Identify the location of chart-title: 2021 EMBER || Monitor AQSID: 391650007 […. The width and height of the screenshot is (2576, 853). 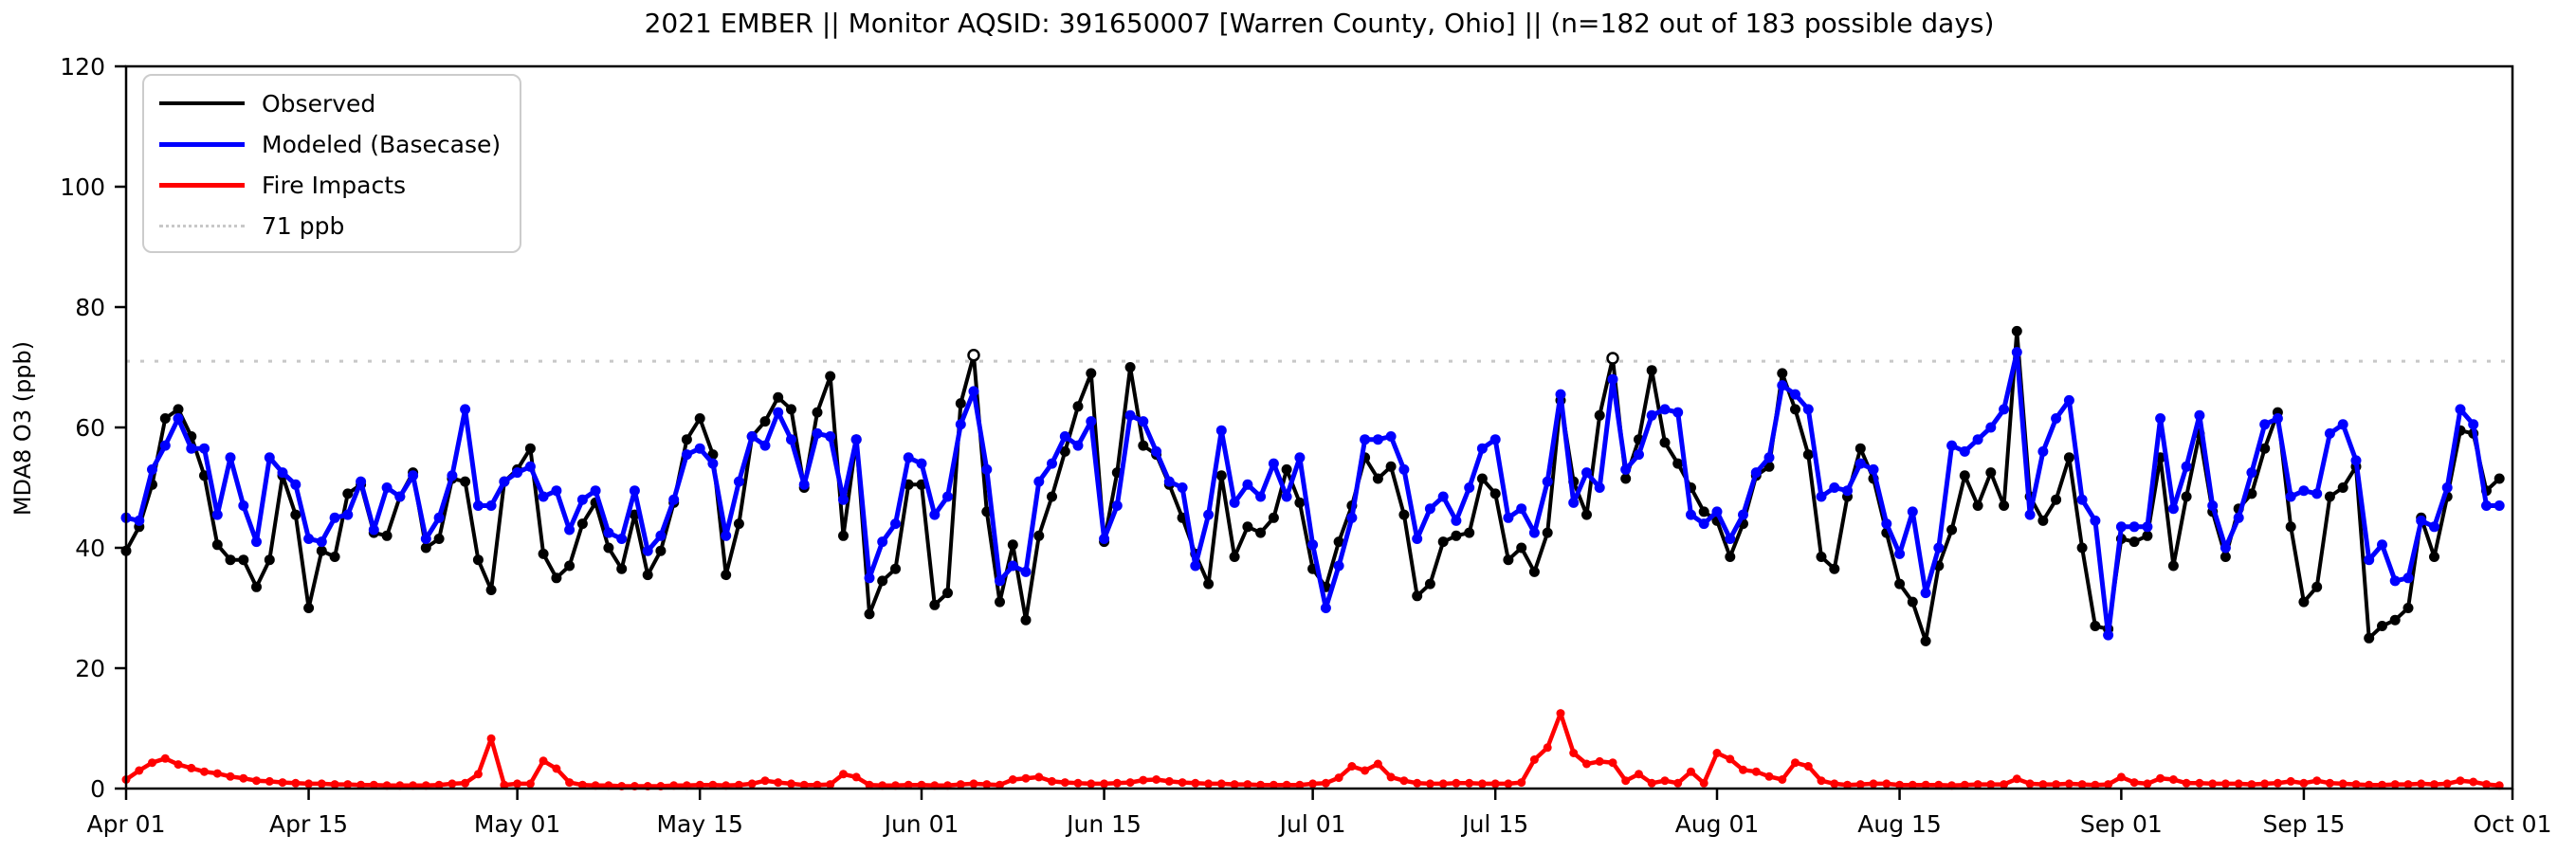
(1319, 23).